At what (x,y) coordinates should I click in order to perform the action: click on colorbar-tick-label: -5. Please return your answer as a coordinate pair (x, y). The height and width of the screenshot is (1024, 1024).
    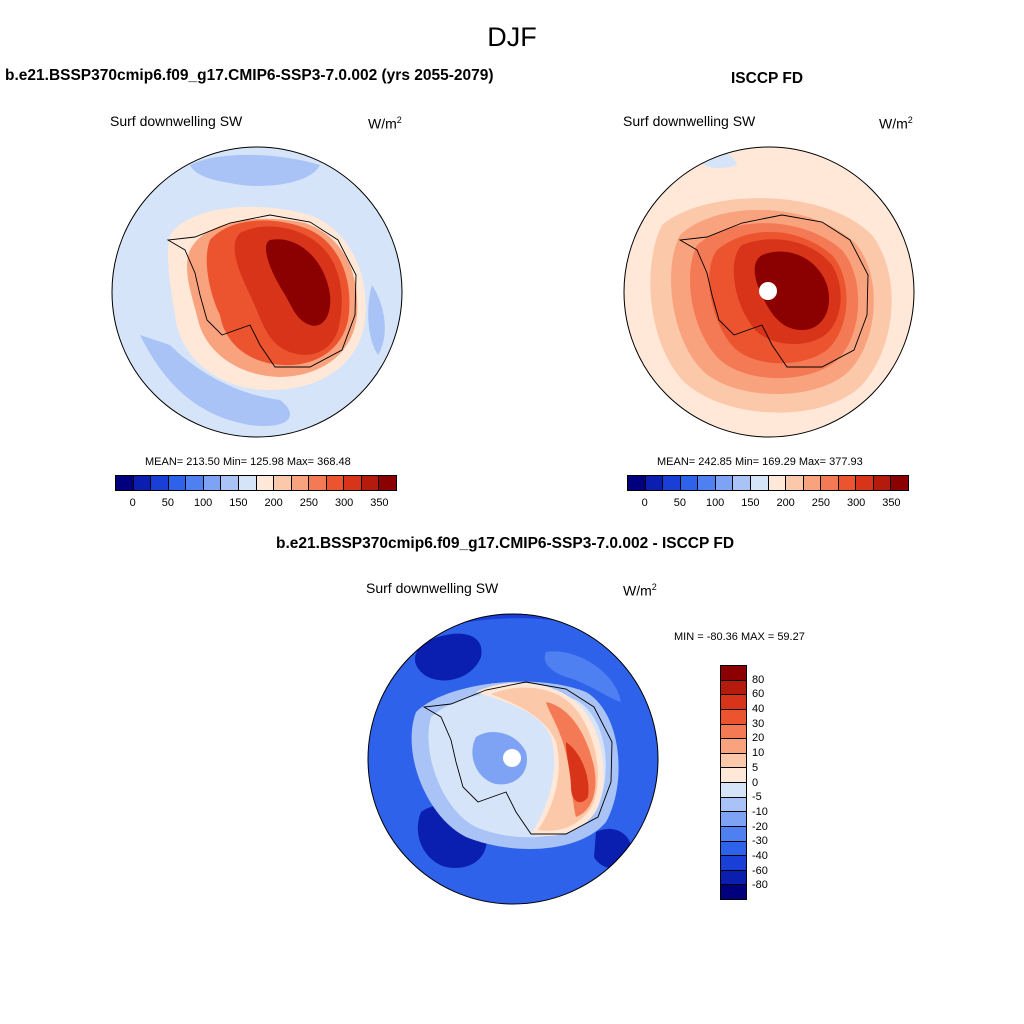
    Looking at the image, I should click on (757, 797).